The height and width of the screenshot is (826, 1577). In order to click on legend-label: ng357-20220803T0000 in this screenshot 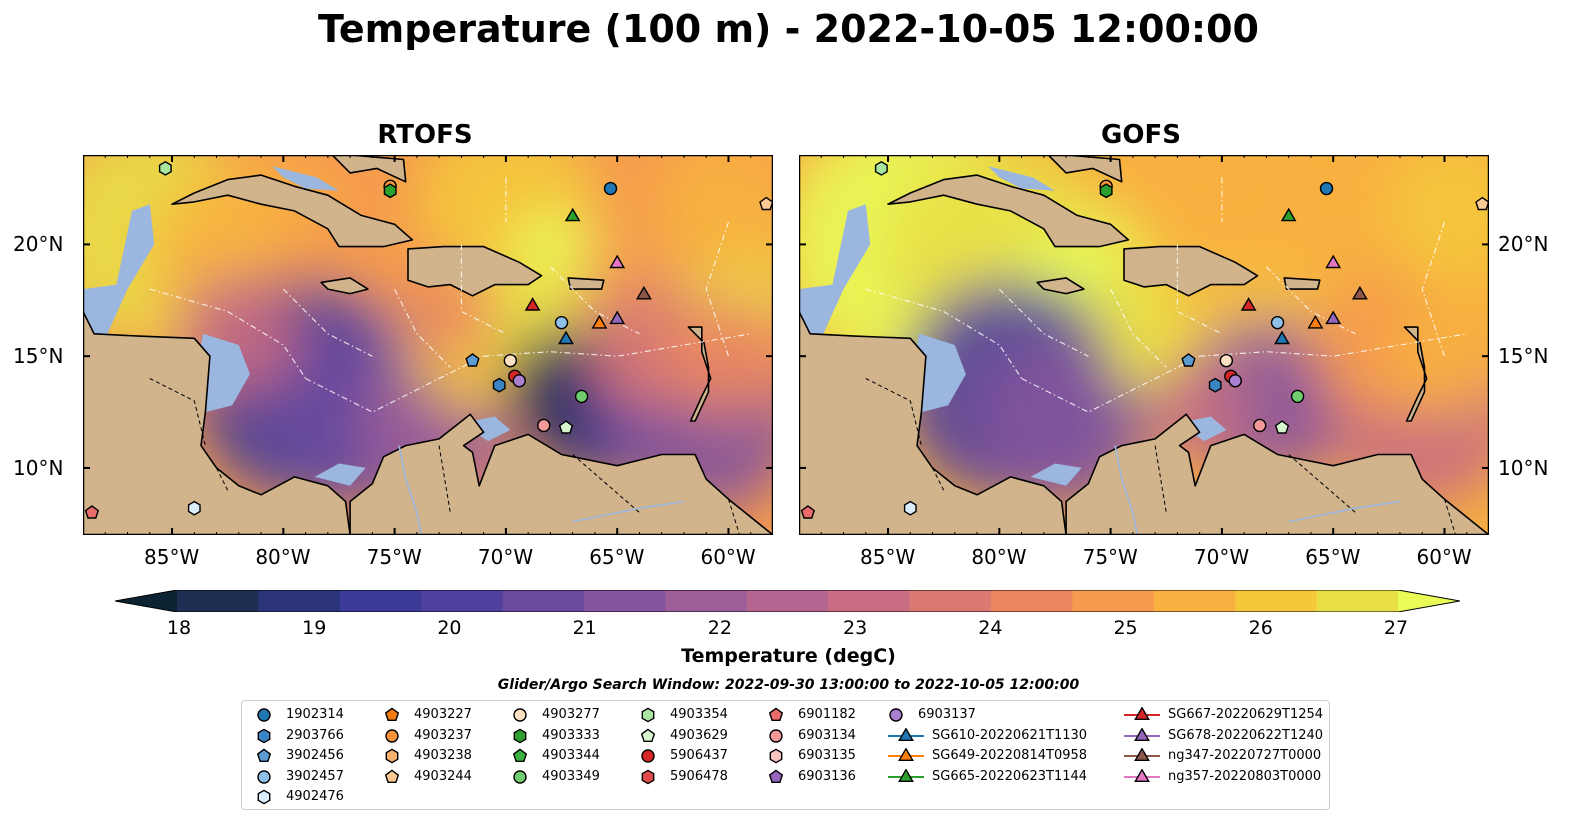, I will do `click(1245, 776)`.